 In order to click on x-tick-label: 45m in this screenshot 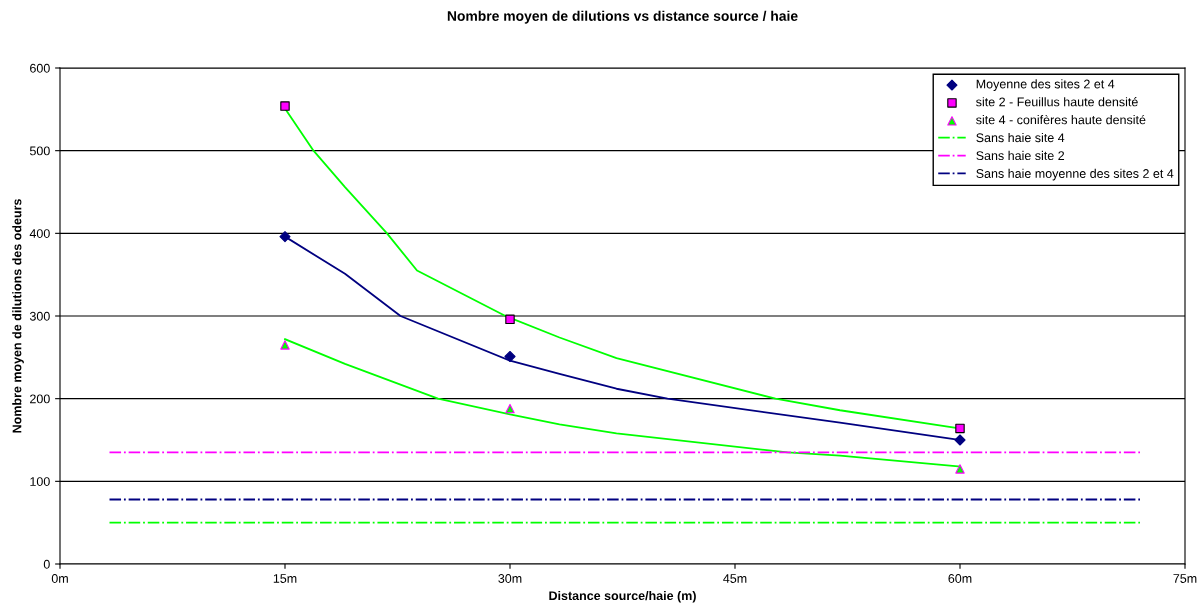, I will do `click(735, 578)`.